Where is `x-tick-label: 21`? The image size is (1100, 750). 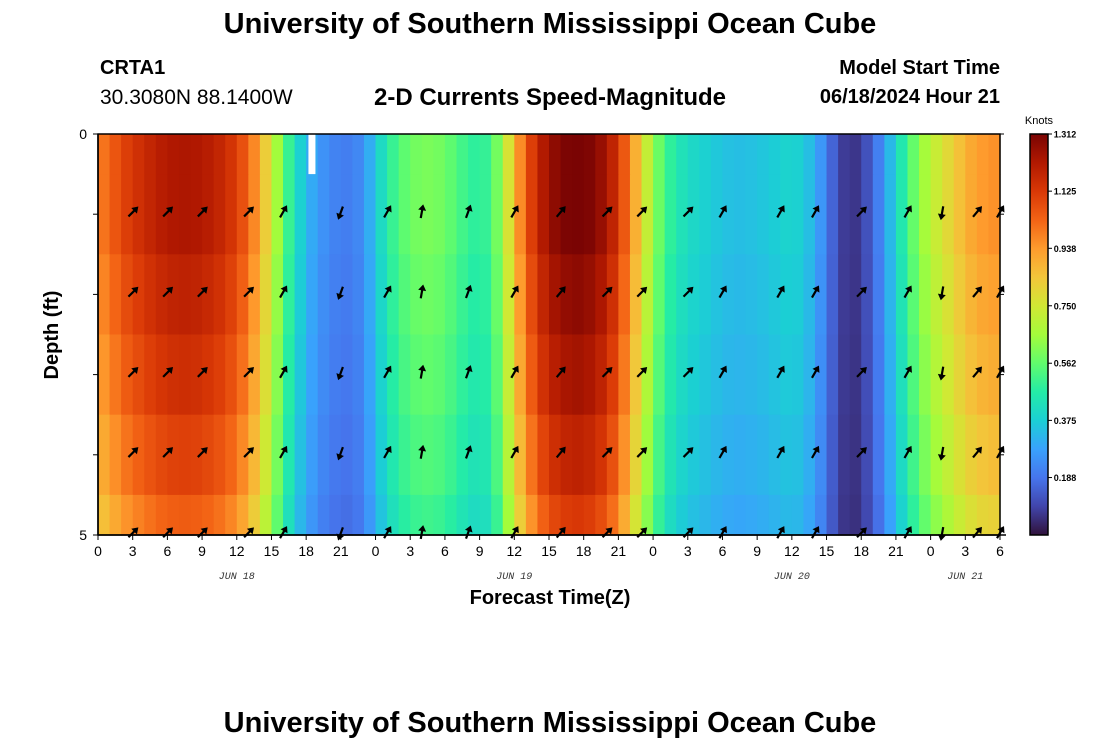
x-tick-label: 21 is located at coordinates (341, 551).